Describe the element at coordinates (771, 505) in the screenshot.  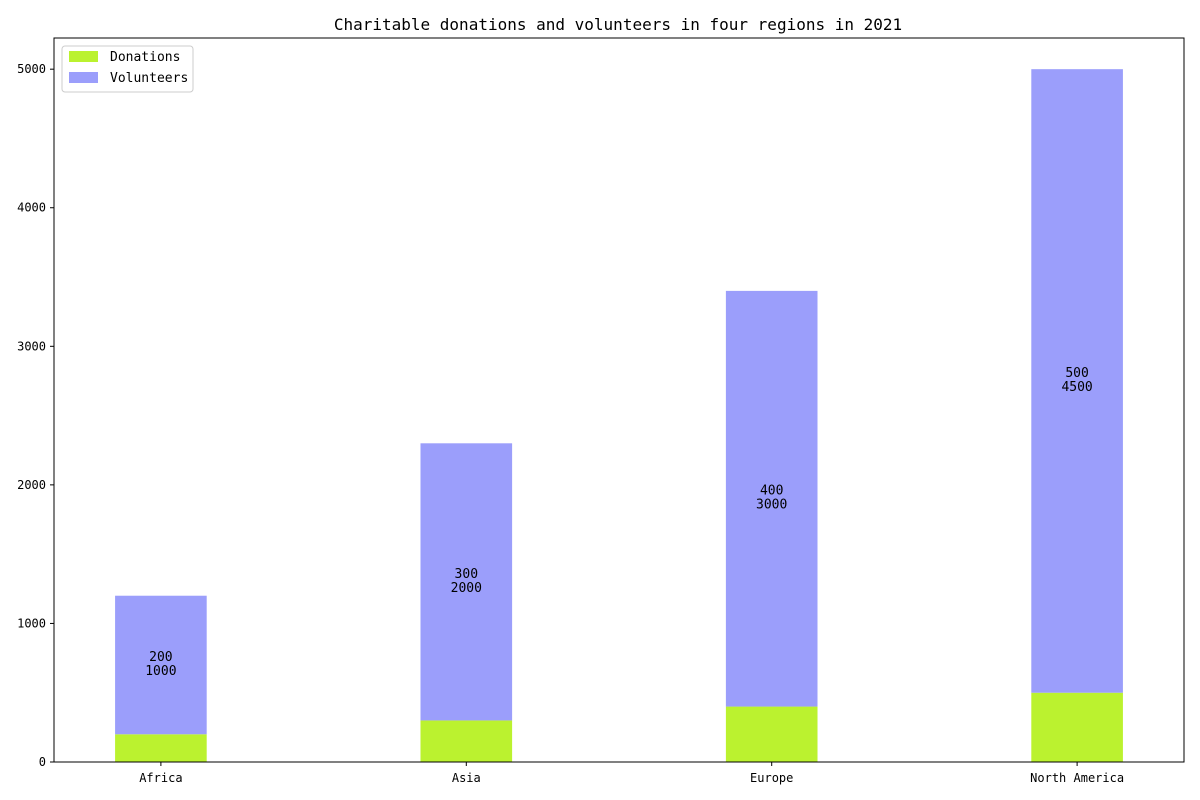
I see `data-label-volunteers: 3000` at that location.